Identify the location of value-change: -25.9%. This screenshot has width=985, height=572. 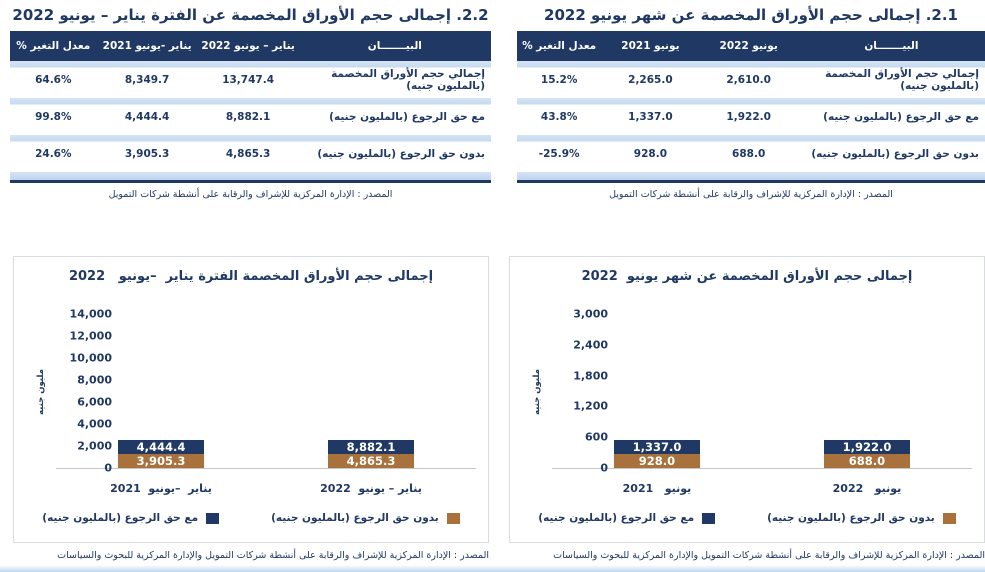
(559, 153).